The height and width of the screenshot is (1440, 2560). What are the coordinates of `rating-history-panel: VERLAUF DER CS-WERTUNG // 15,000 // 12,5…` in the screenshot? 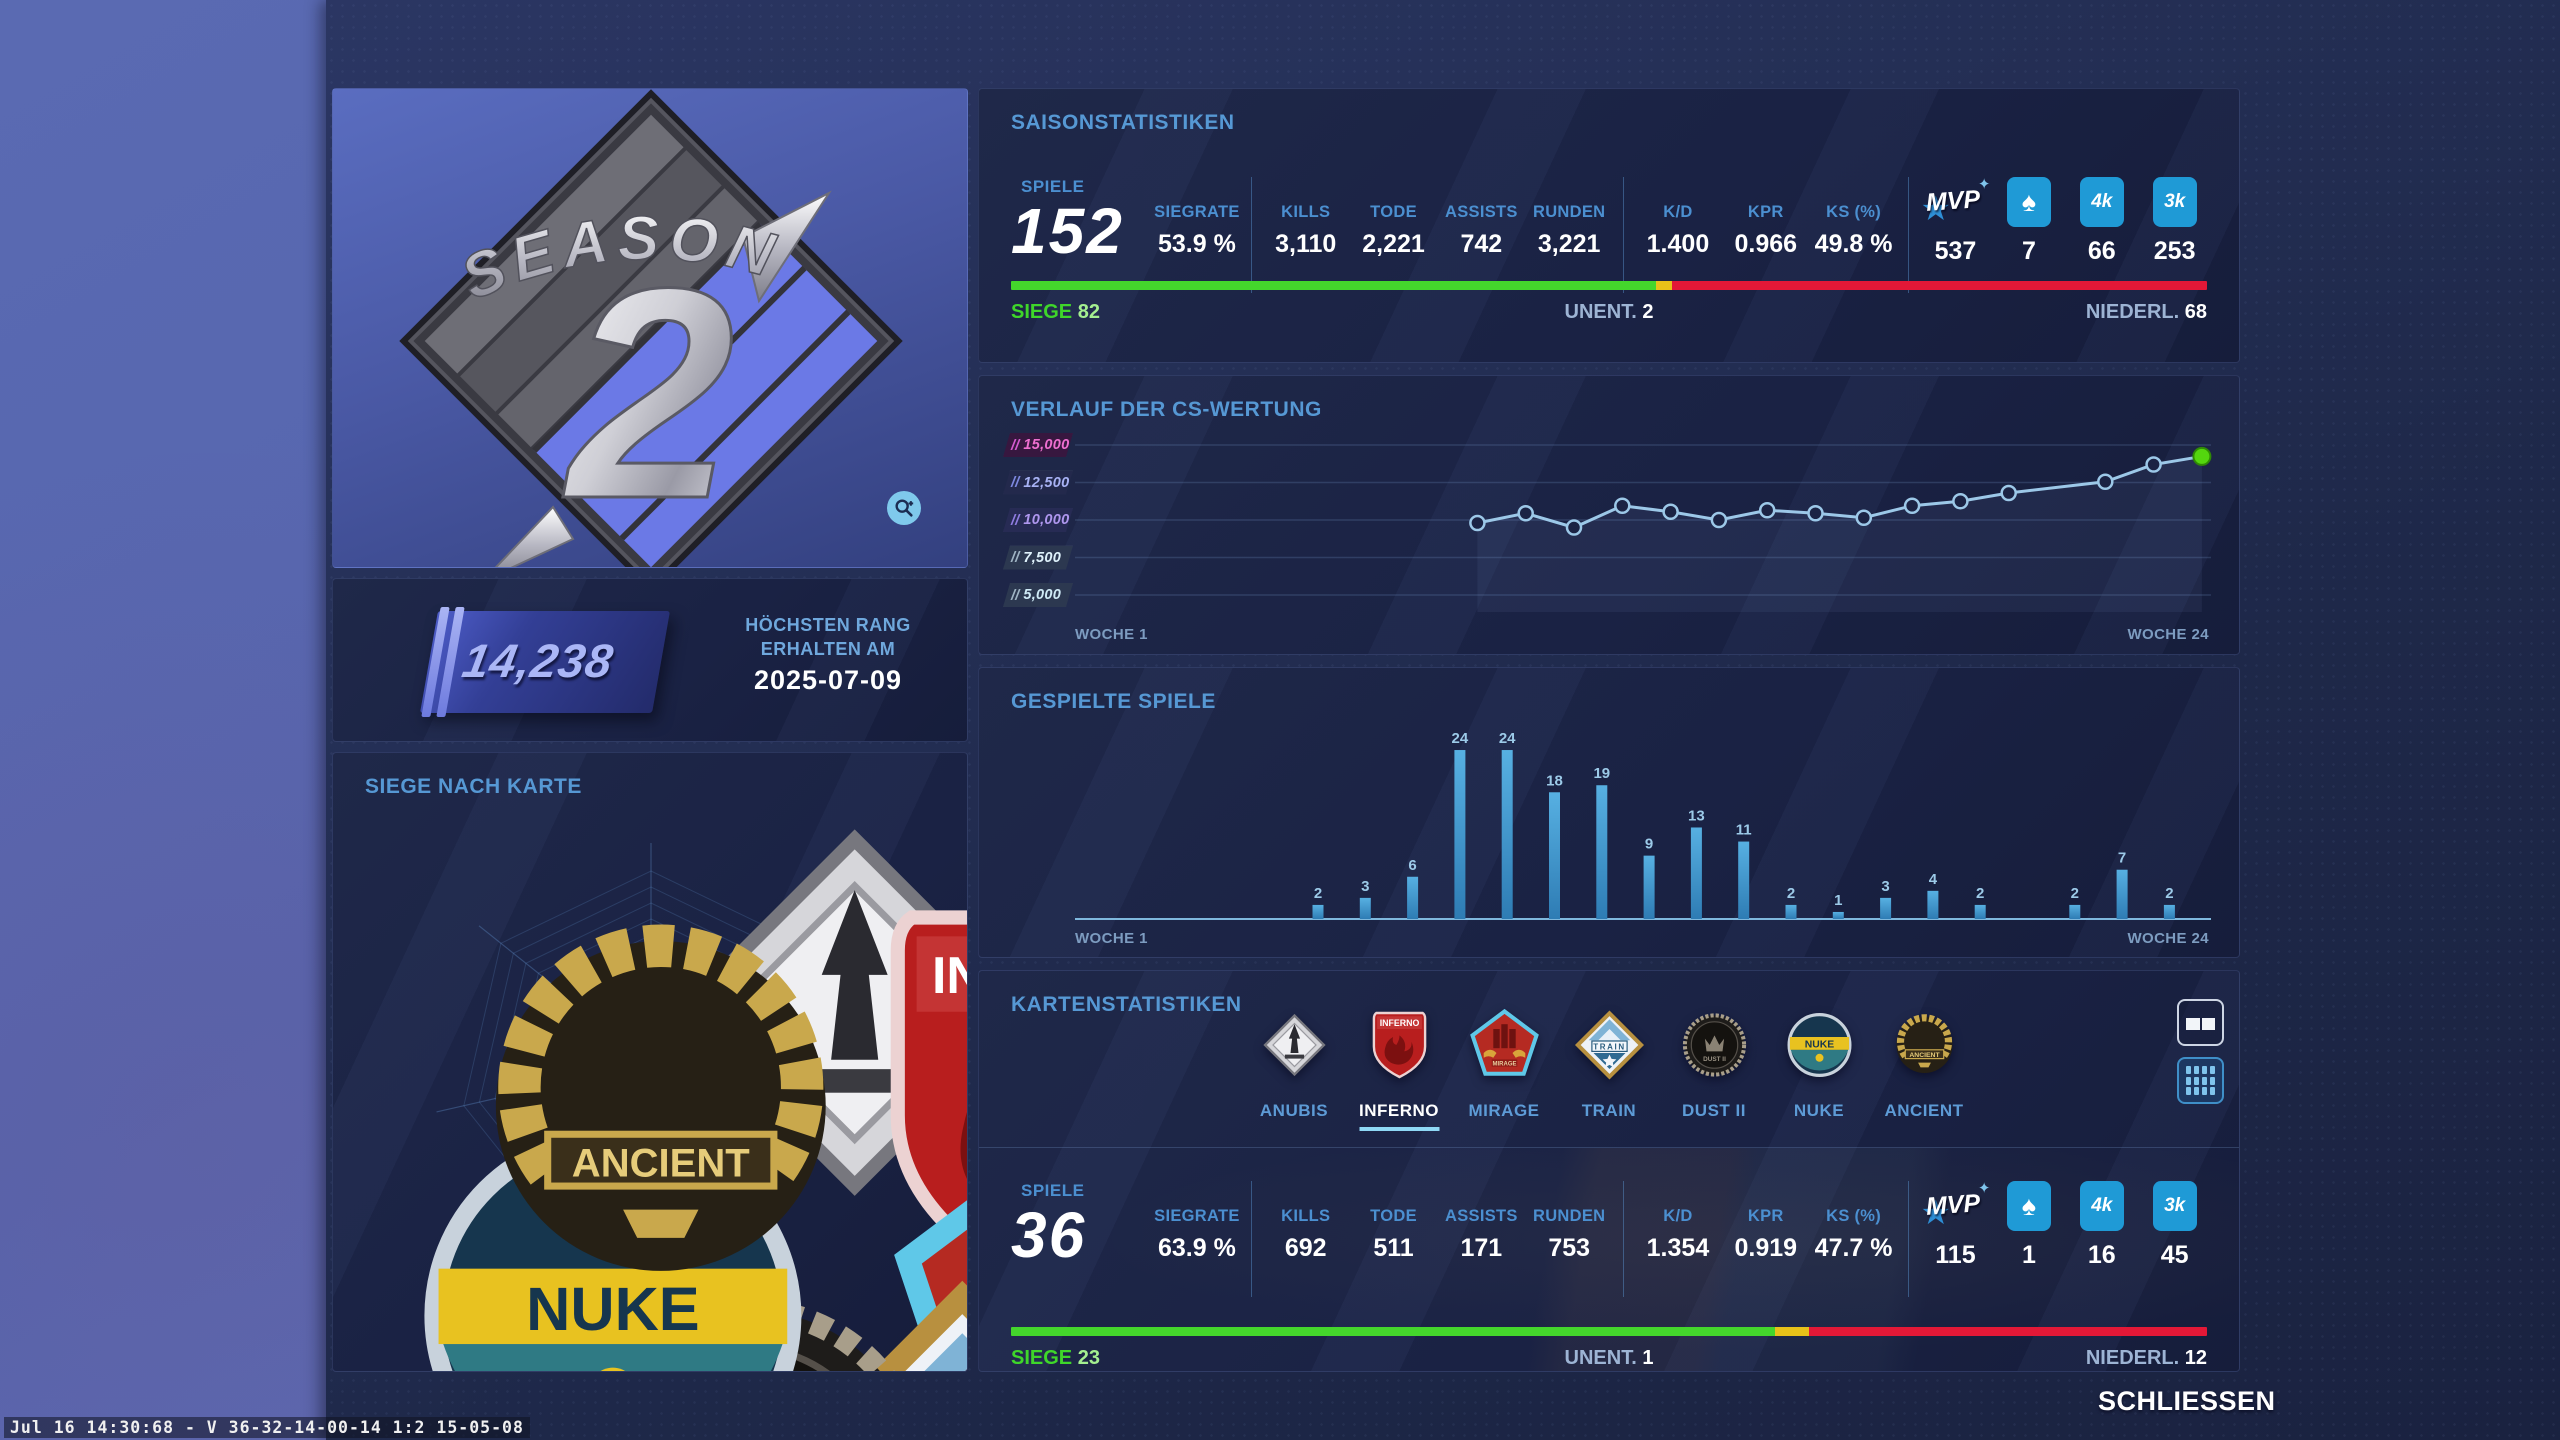 It's located at (1609, 515).